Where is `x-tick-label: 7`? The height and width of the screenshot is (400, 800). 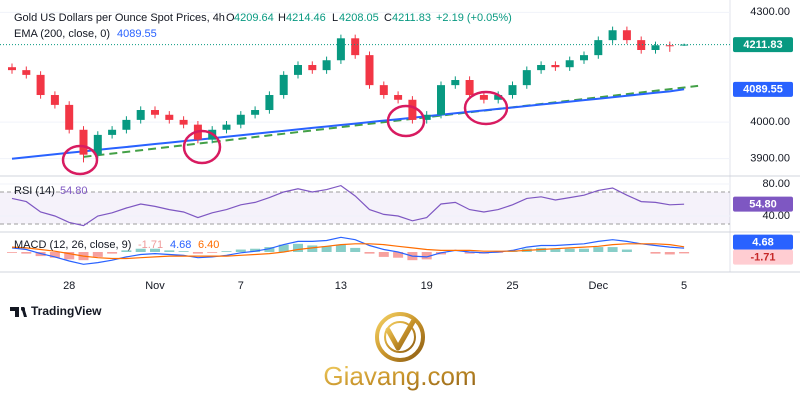
x-tick-label: 7 is located at coordinates (241, 286).